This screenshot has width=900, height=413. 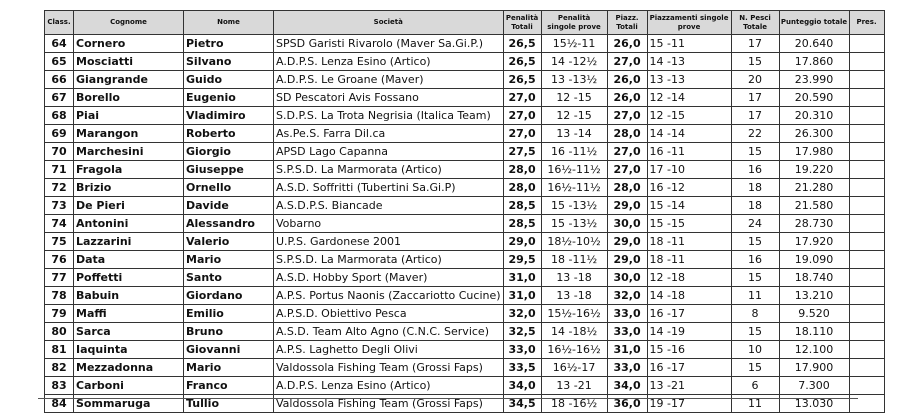 I want to click on score-total-cell: 13.210, so click(x=814, y=295).